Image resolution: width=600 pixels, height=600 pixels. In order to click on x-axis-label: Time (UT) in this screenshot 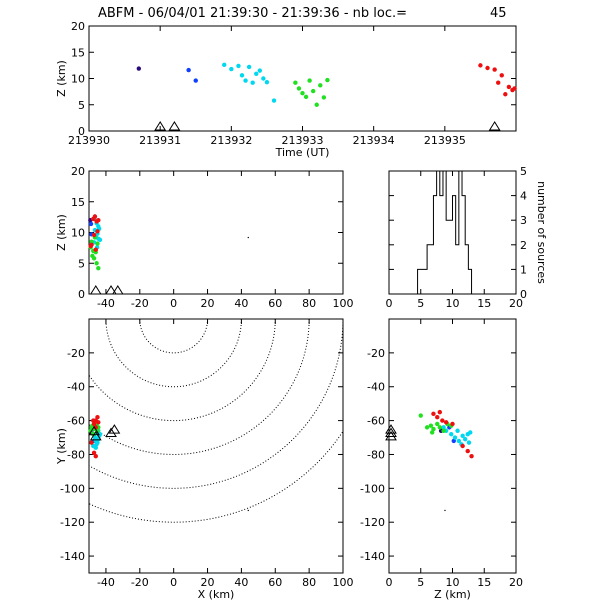, I will do `click(302, 152)`.